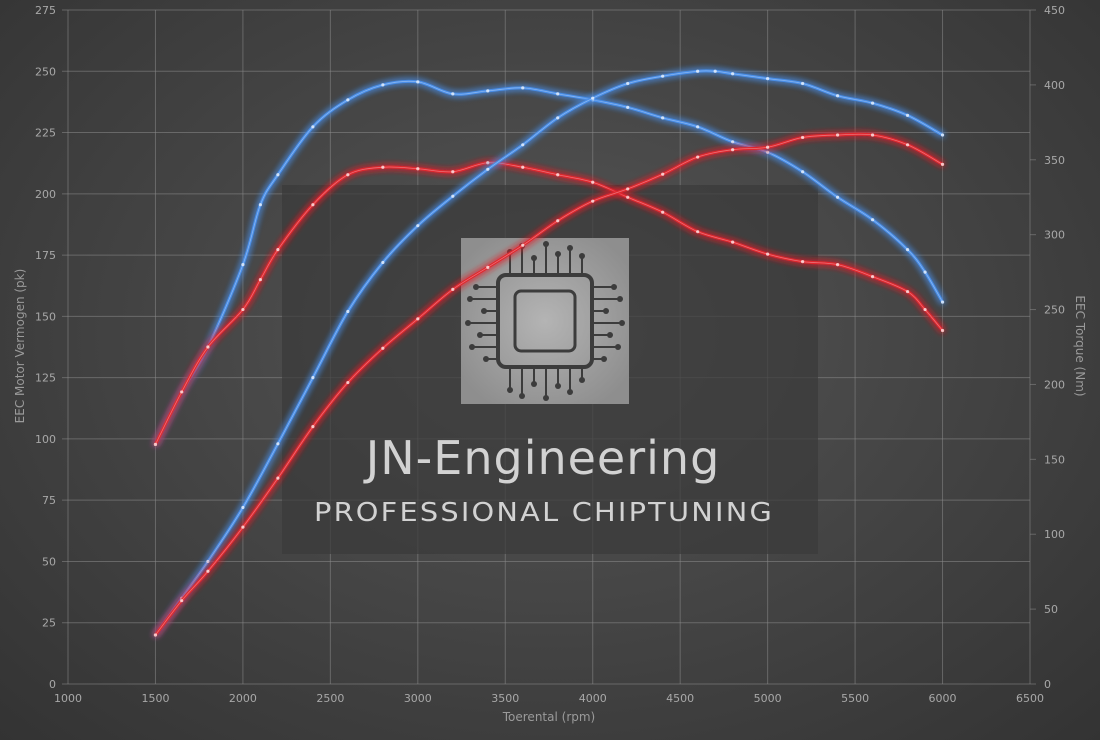  What do you see at coordinates (330, 698) in the screenshot?
I see `x-tick-label: 2500` at bounding box center [330, 698].